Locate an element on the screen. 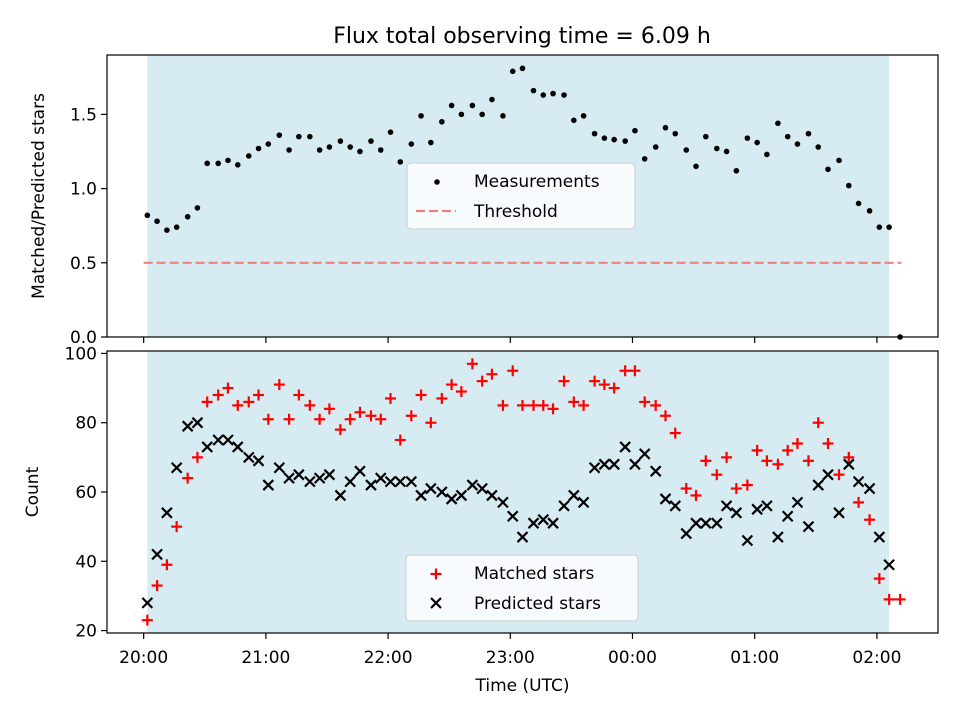  ratio-legend-box is located at coordinates (521, 196).